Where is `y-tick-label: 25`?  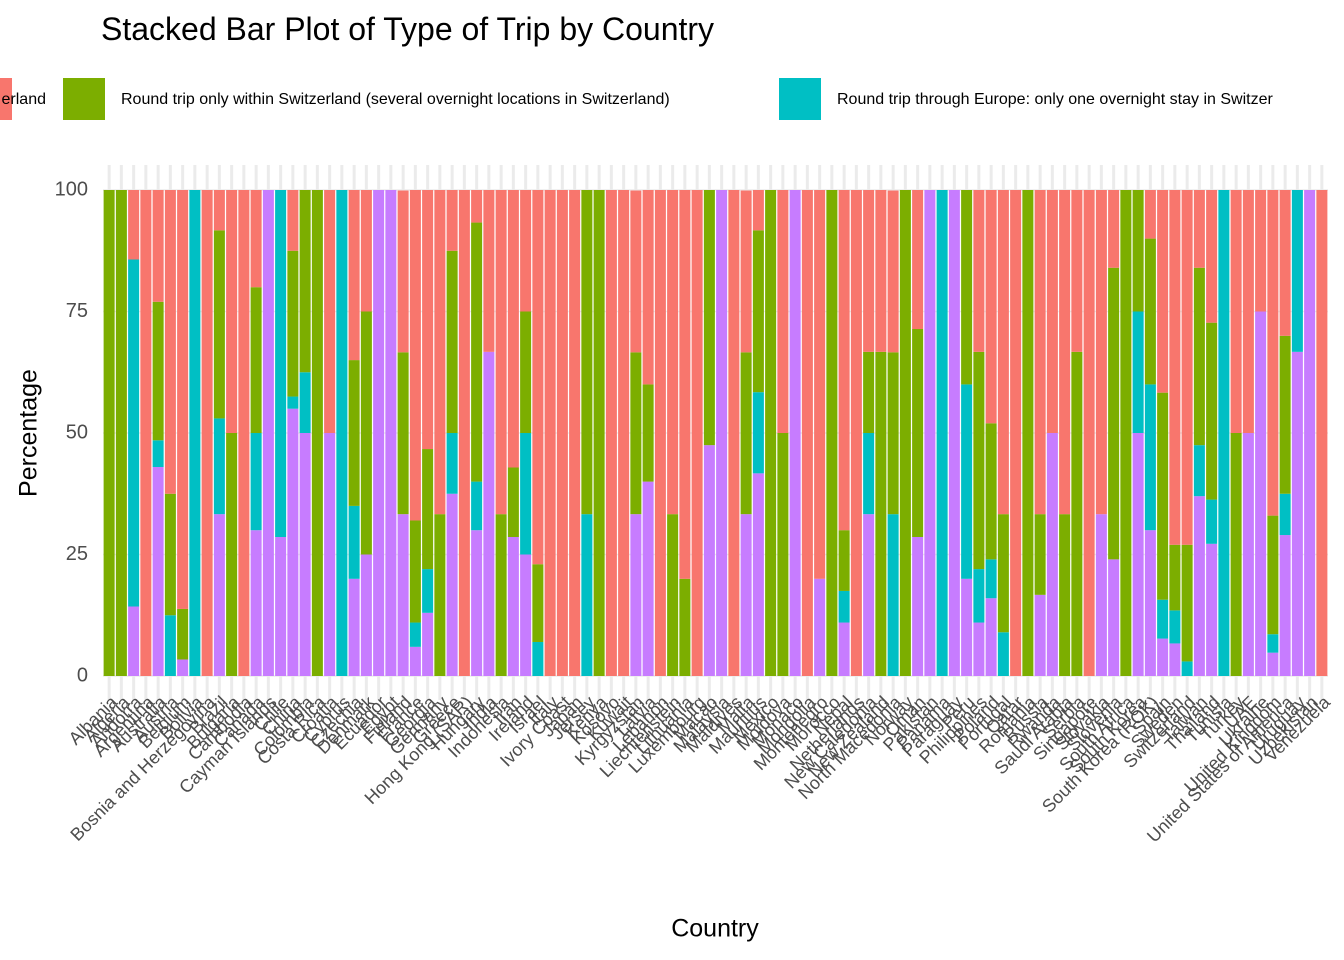
y-tick-label: 25 is located at coordinates (77, 554).